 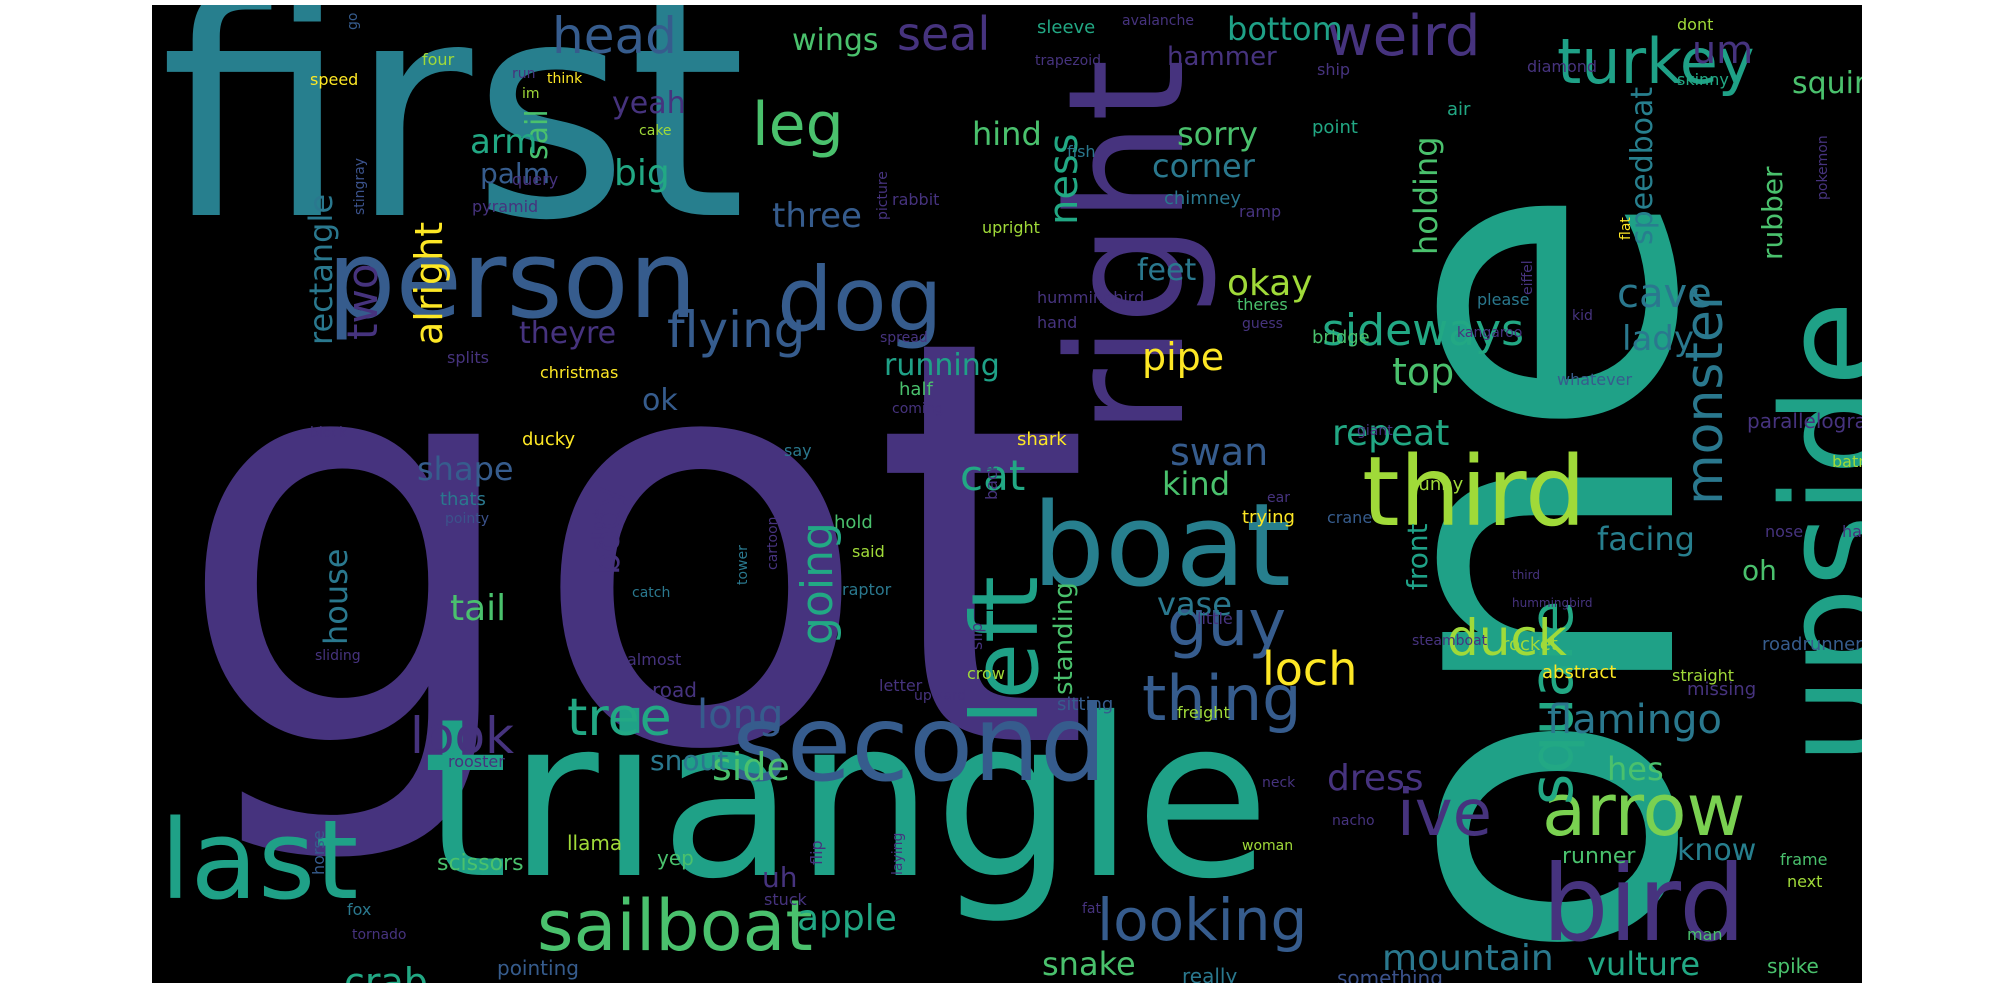 What do you see at coordinates (476, 761) in the screenshot?
I see `word-rooster: rooster` at bounding box center [476, 761].